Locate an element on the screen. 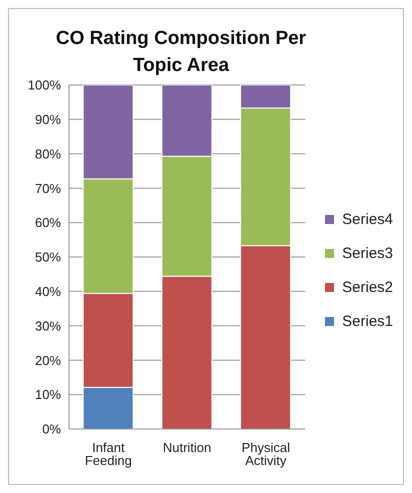 The width and height of the screenshot is (412, 493). y-tick-label: 40% is located at coordinates (48, 292).